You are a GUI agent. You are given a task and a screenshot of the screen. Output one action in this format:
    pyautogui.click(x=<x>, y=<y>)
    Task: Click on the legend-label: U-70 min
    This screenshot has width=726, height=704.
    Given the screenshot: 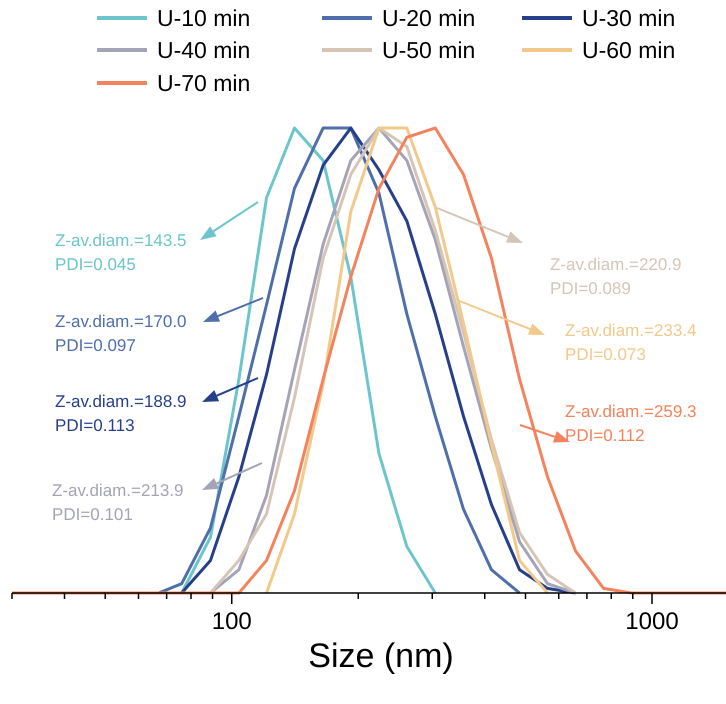 What is the action you would take?
    pyautogui.click(x=203, y=83)
    